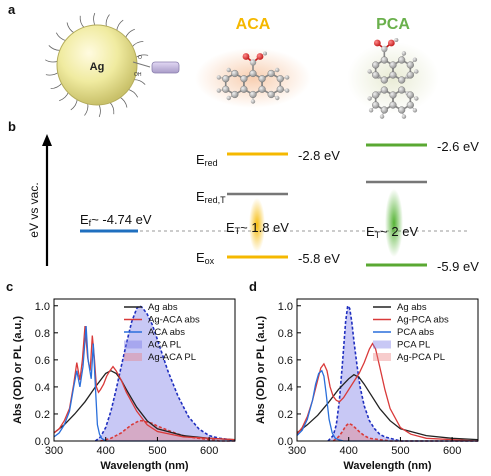 Image resolution: width=491 pixels, height=476 pixels. I want to click on series-fill-aca-pl, so click(165, 373).